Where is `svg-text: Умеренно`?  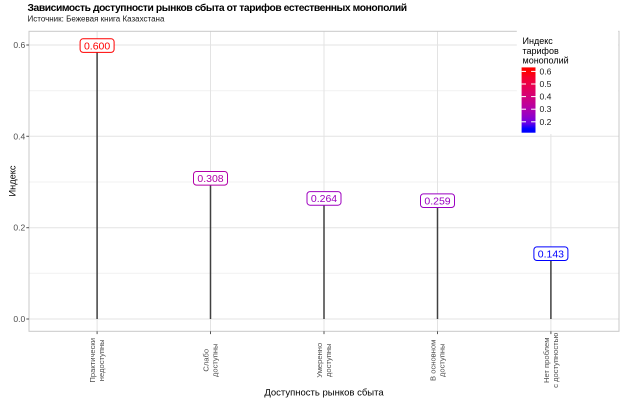
svg-text: Умеренно is located at coordinates (319, 360).